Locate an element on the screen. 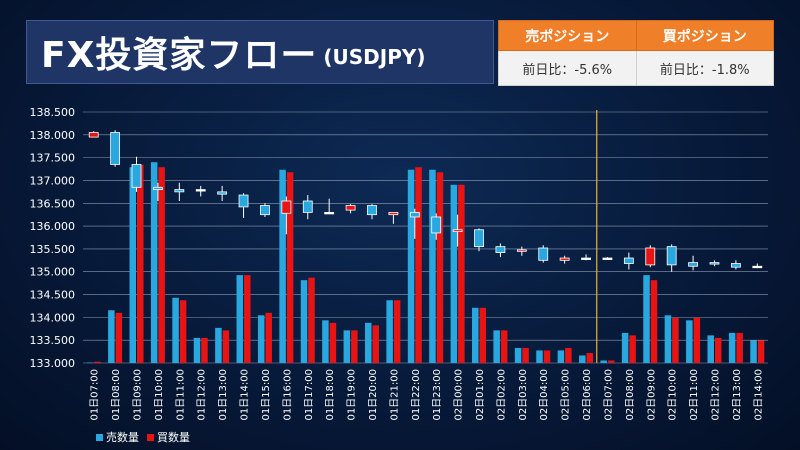 The width and height of the screenshot is (800, 450). x-tick-label: 02日12:00 is located at coordinates (715, 395).